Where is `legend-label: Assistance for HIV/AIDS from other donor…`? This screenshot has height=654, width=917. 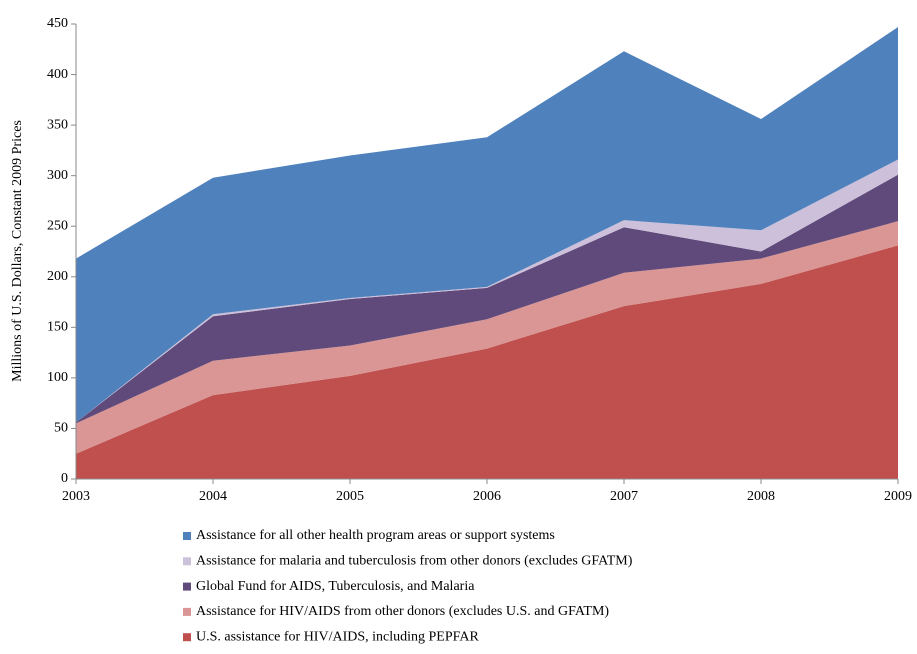
legend-label: Assistance for HIV/AIDS from other donor… is located at coordinates (402, 611).